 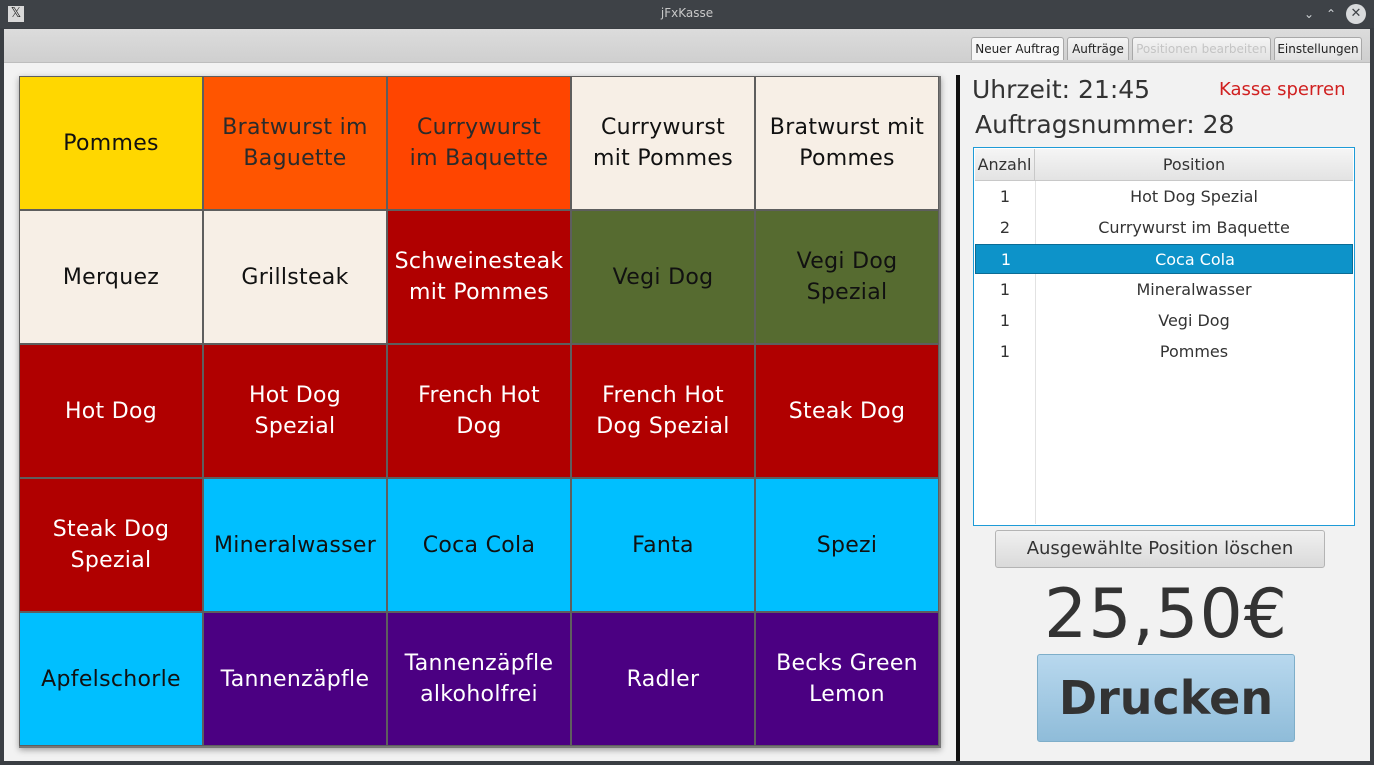 I want to click on delete-selected-button: Ausgewählte Position löschen, so click(x=1160, y=549).